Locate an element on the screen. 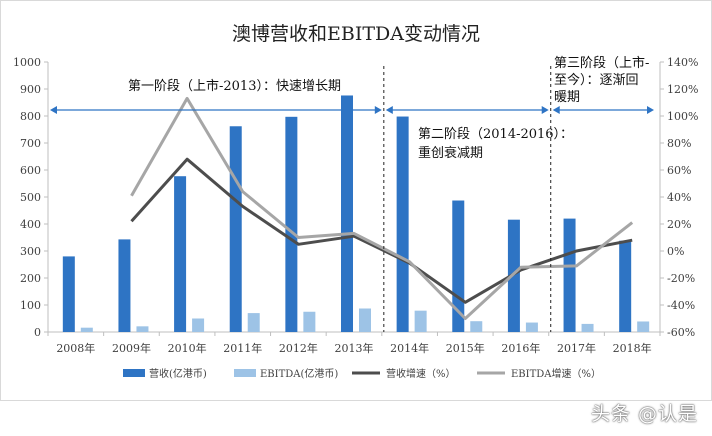  x-tick-label: 2018年 is located at coordinates (632, 348).